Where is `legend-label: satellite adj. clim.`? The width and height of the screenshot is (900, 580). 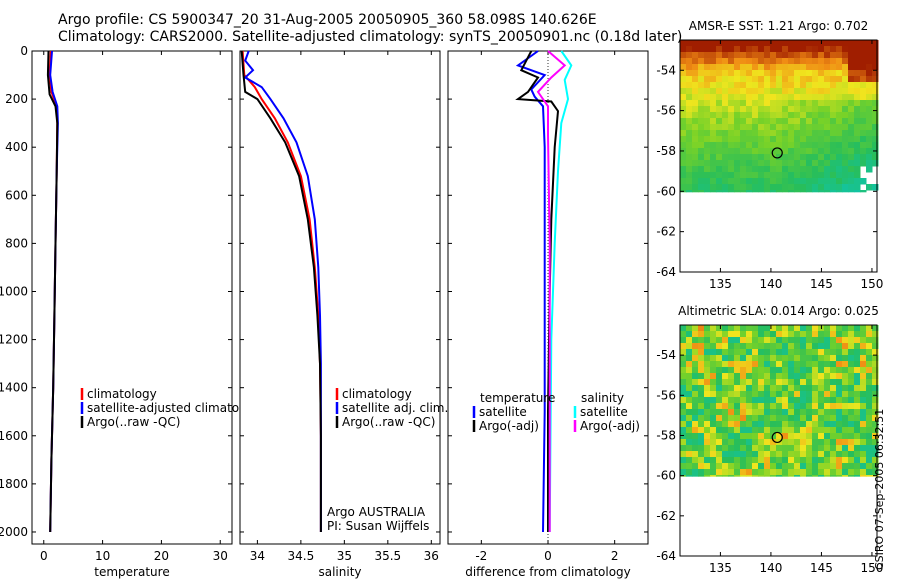
legend-label: satellite adj. clim. is located at coordinates (395, 408).